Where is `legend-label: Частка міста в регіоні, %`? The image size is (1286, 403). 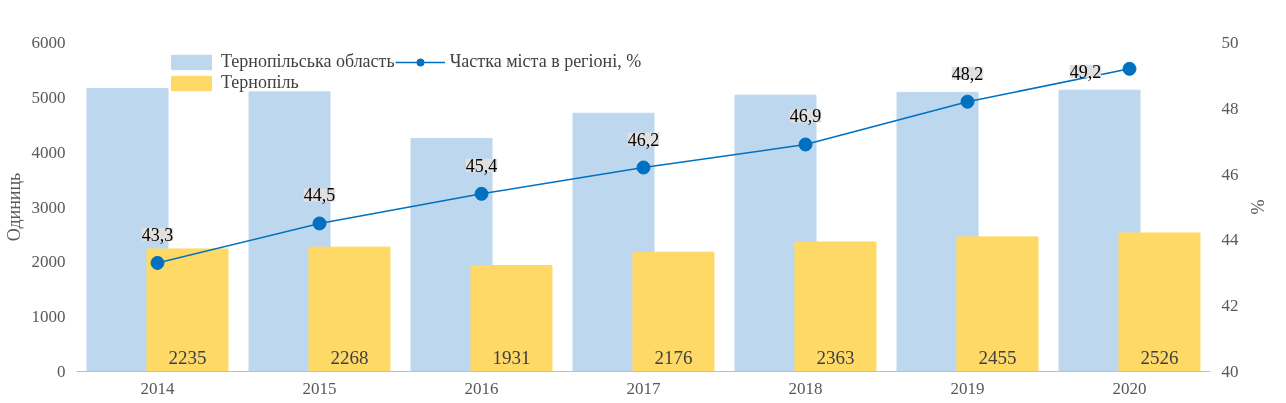
legend-label: Частка міста в регіоні, % is located at coordinates (545, 61).